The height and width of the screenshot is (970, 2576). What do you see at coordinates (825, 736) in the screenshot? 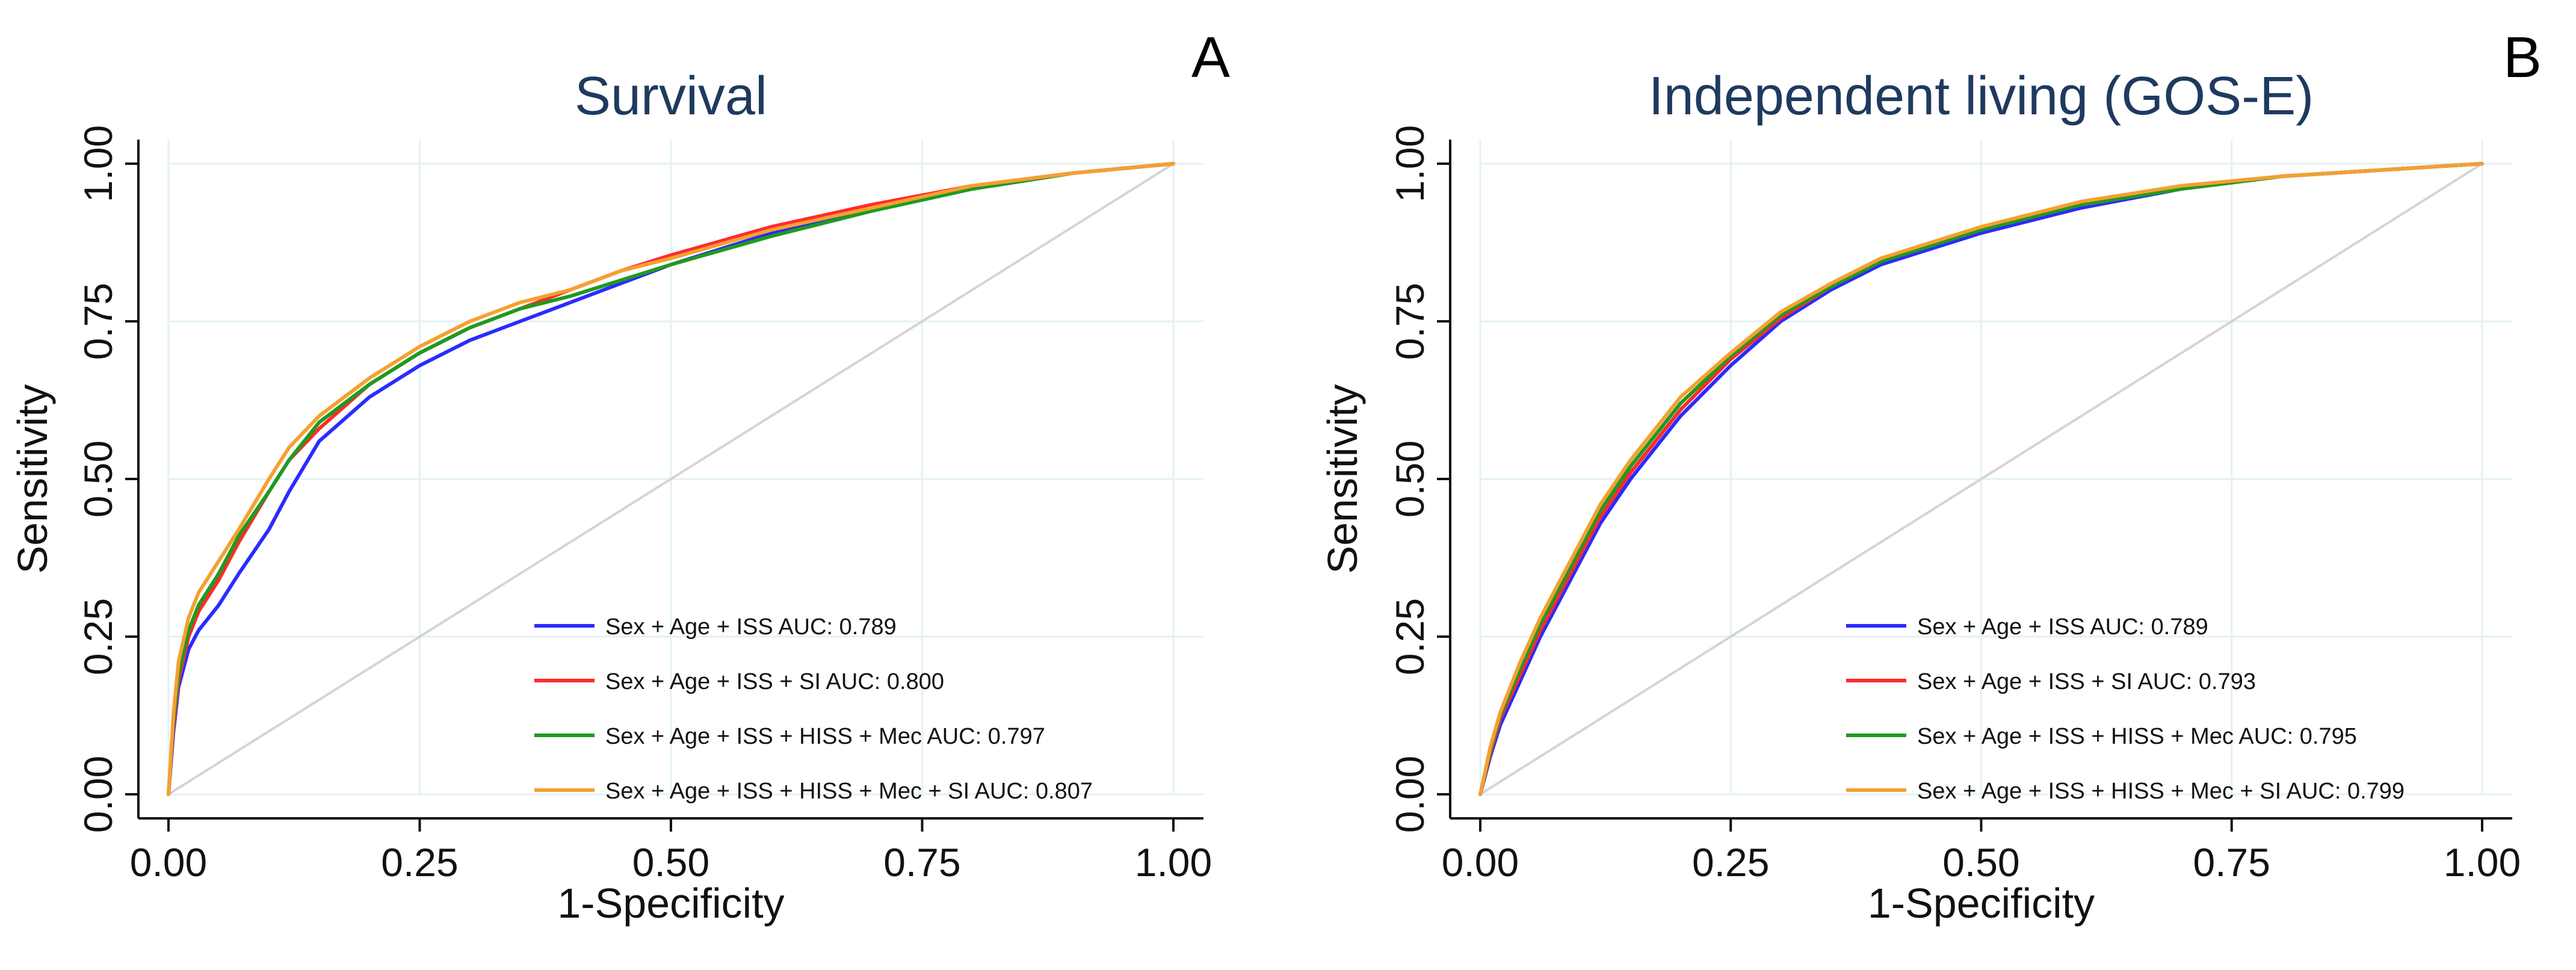
I see `legend-entry: Sex + Age + ISS + HISS + Mec AUC: 0.797` at bounding box center [825, 736].